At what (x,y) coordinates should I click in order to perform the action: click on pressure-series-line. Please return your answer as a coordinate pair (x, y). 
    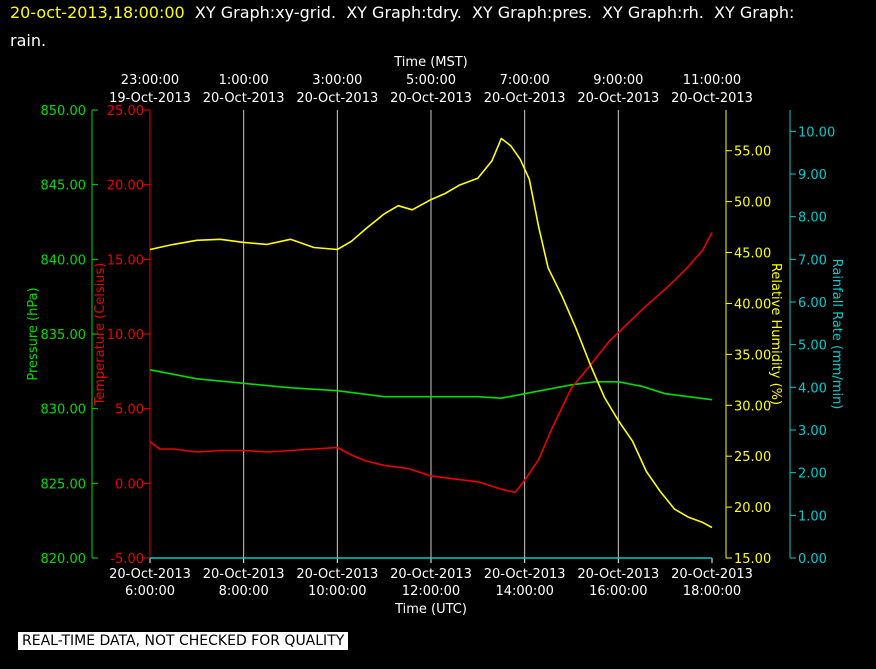
    Looking at the image, I should click on (431, 385).